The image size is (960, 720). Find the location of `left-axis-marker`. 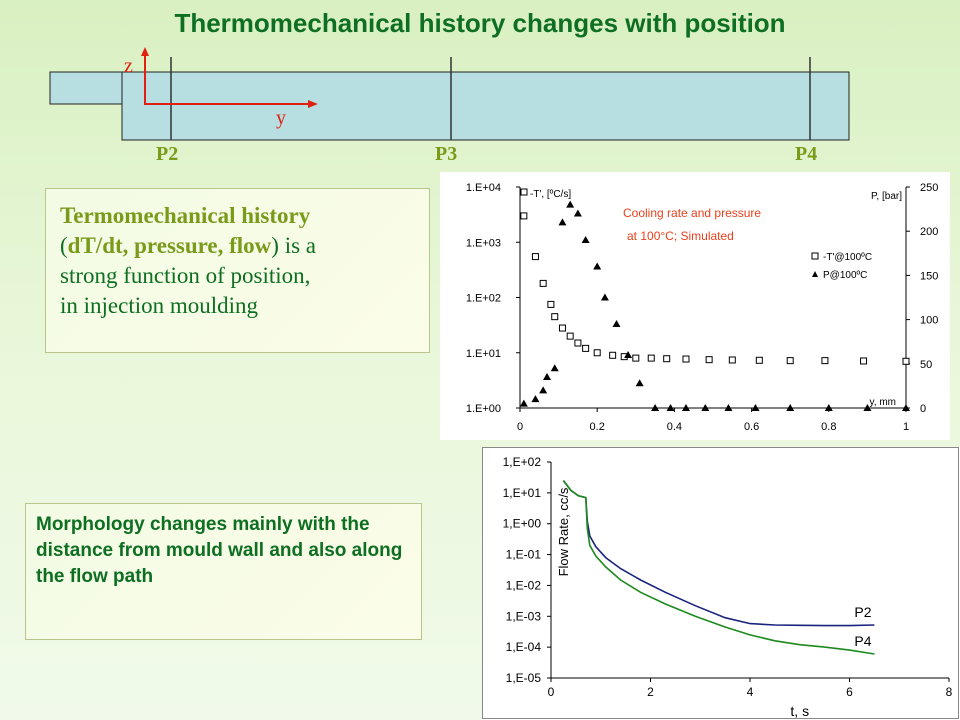

left-axis-marker is located at coordinates (524, 192).